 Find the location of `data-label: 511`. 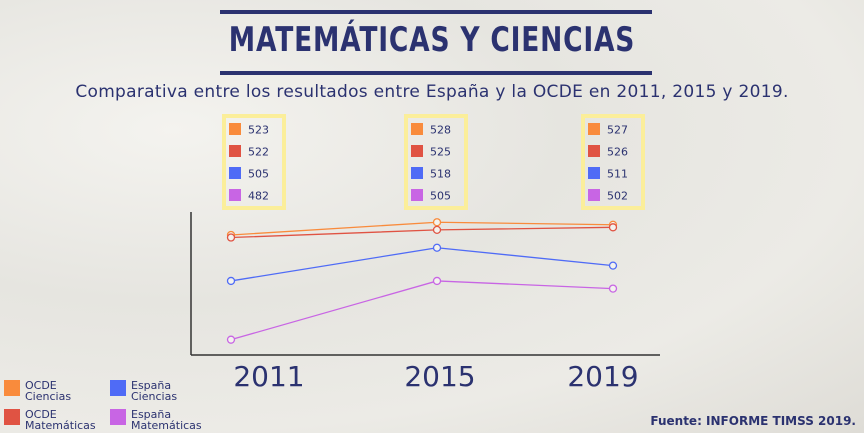

data-label: 511 is located at coordinates (617, 174).